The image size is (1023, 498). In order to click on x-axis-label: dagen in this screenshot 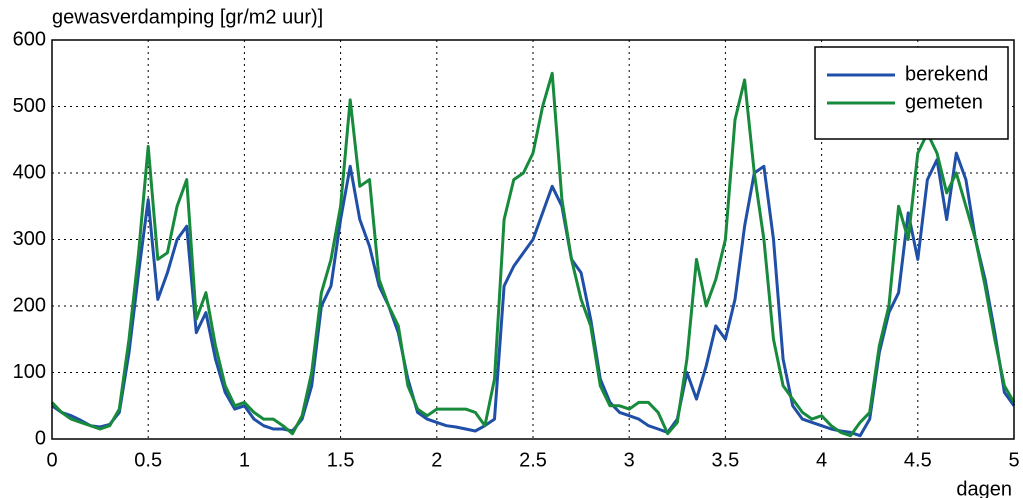, I will do `click(984, 488)`.